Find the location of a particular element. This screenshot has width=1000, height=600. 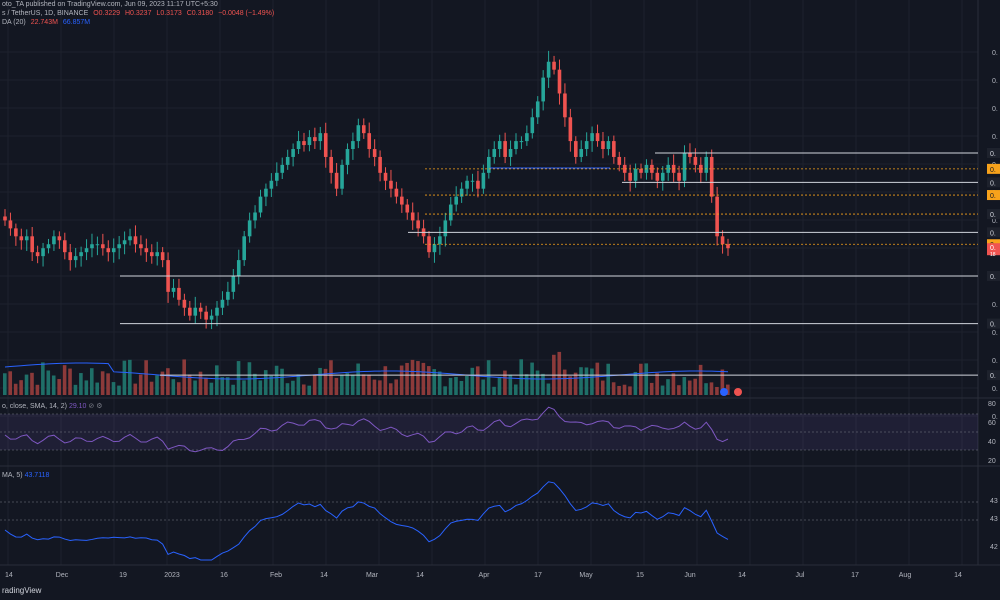

rsi-tick: 60 is located at coordinates (992, 423).